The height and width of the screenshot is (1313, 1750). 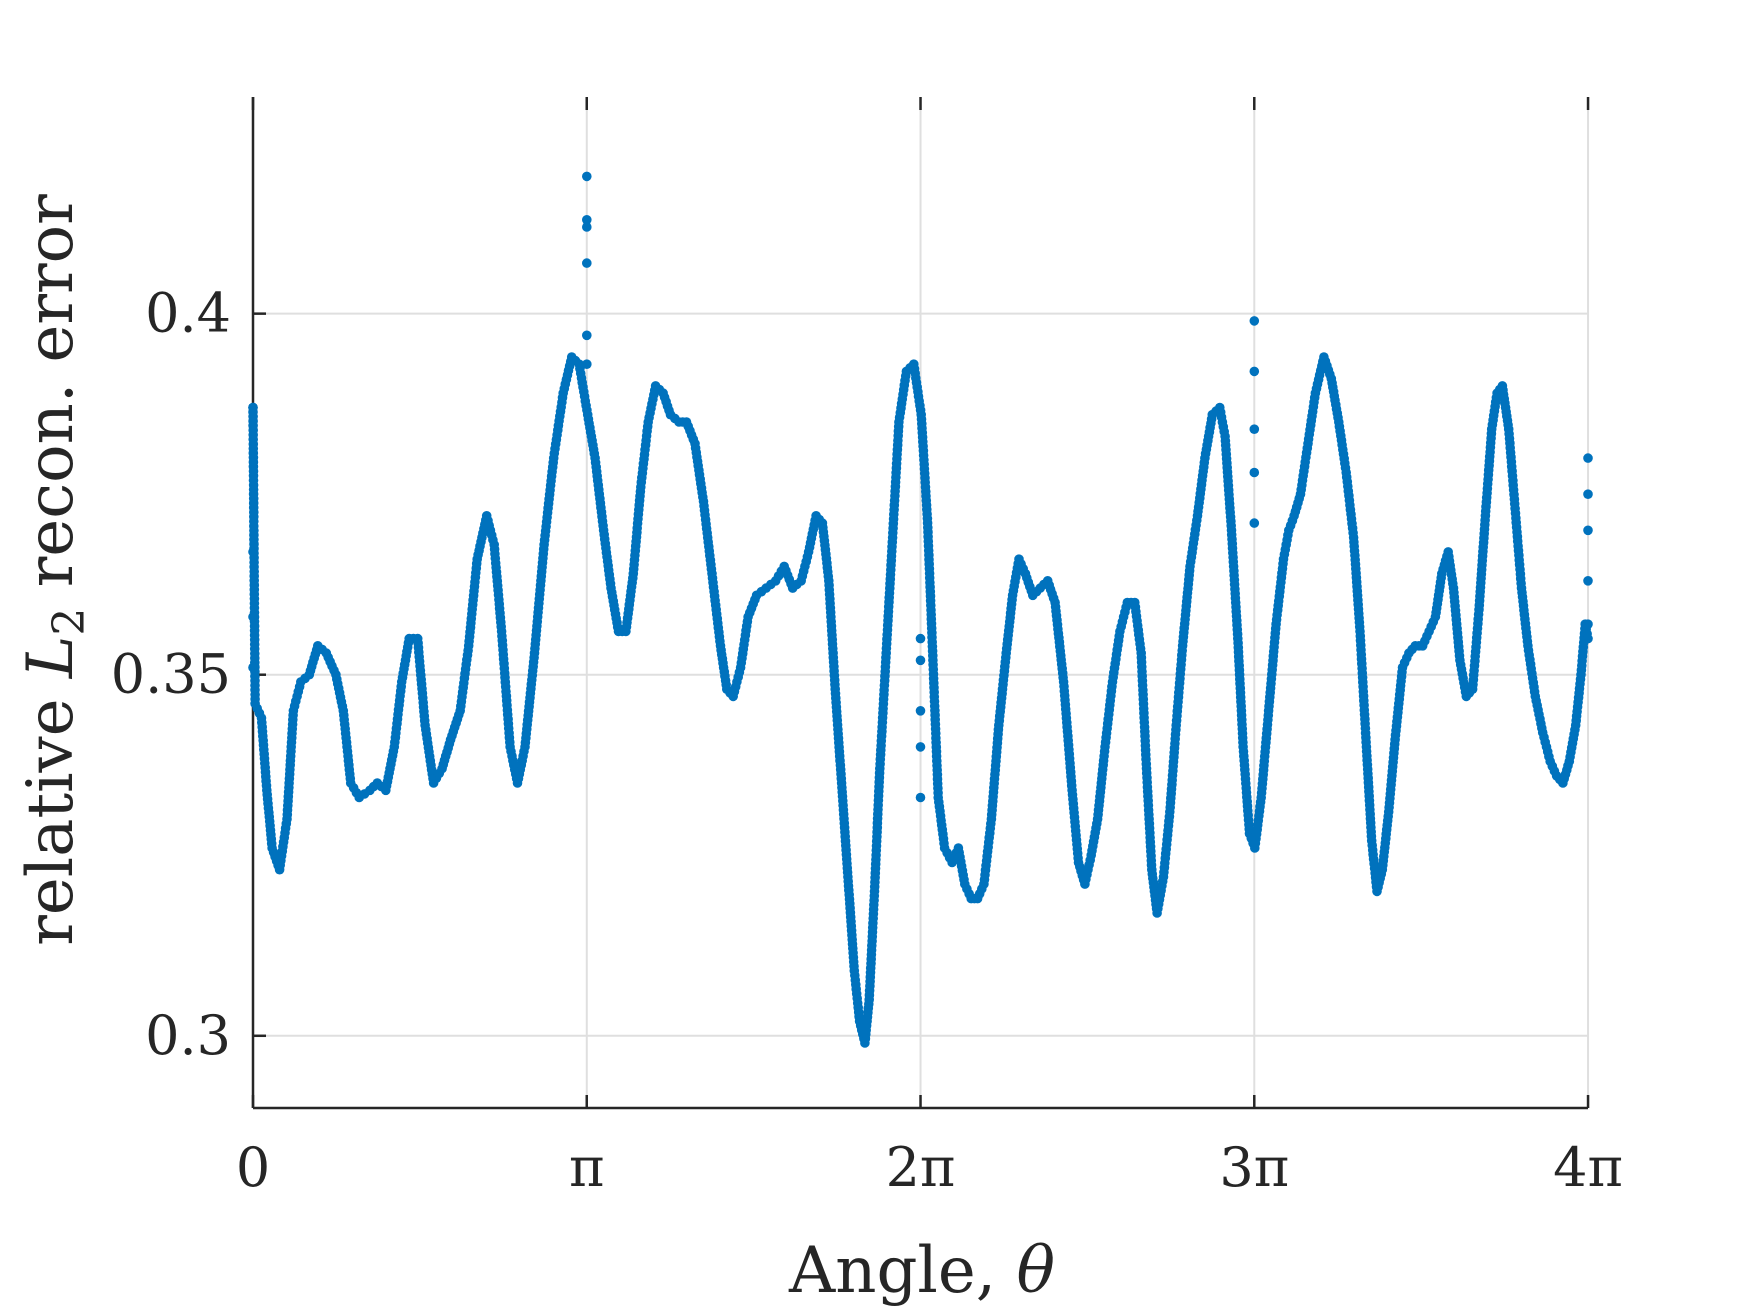 I want to click on y-tick-label: 0.4, so click(x=188, y=313).